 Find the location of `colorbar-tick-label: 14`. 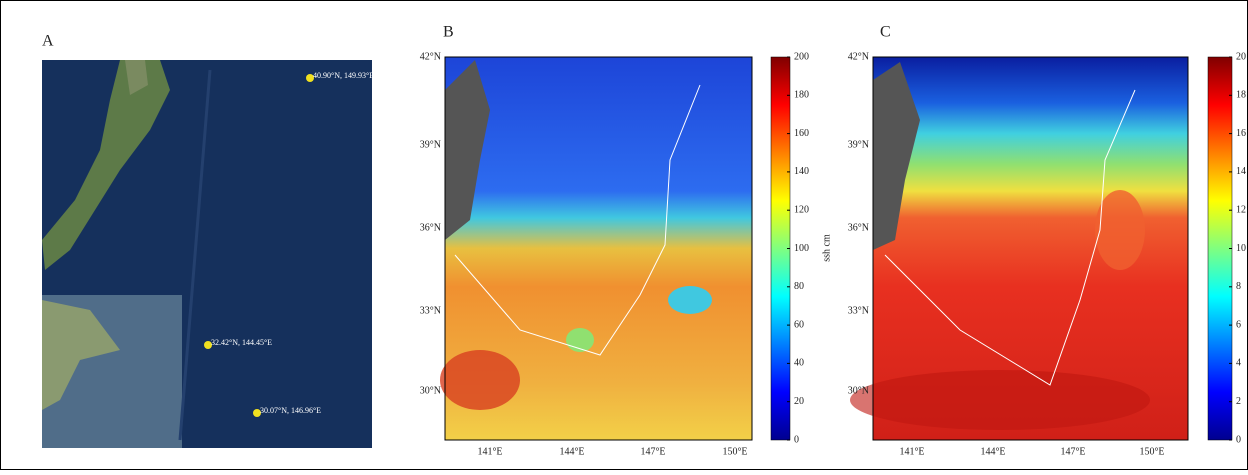

colorbar-tick-label: 14 is located at coordinates (1241, 171).